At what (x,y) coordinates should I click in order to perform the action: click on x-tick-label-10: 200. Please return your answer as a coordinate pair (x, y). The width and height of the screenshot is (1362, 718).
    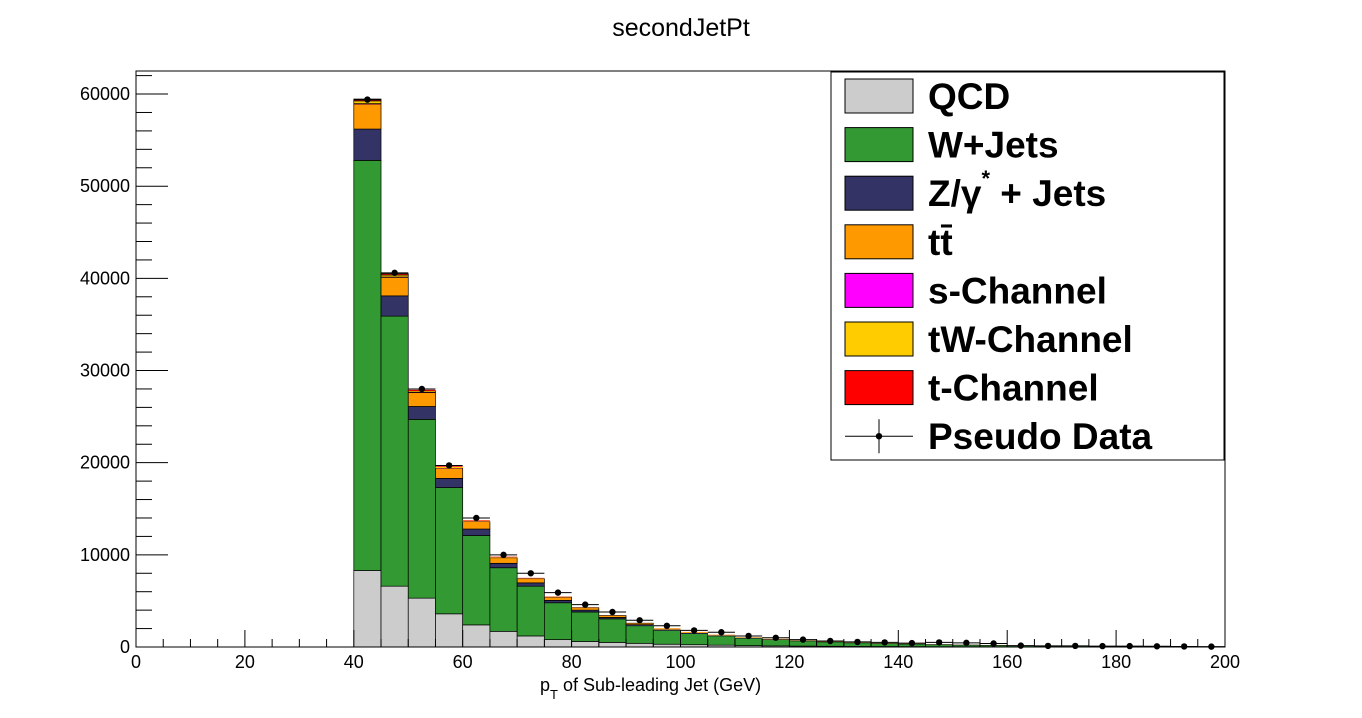
    Looking at the image, I should click on (1225, 662).